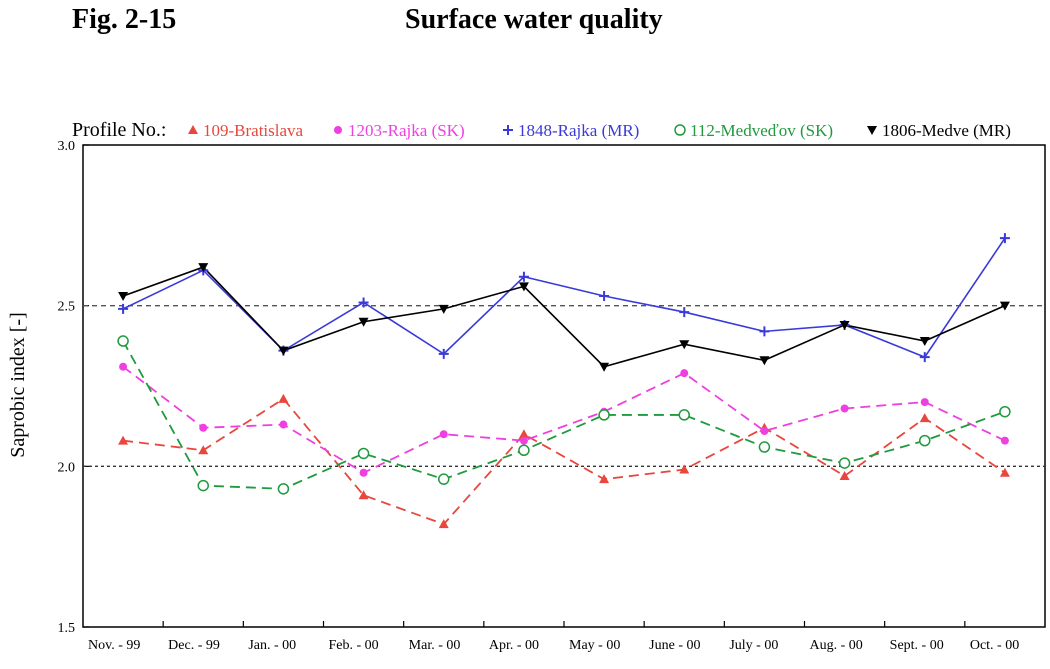  I want to click on legend-entry: 1848-Rajka (MR), so click(571, 130).